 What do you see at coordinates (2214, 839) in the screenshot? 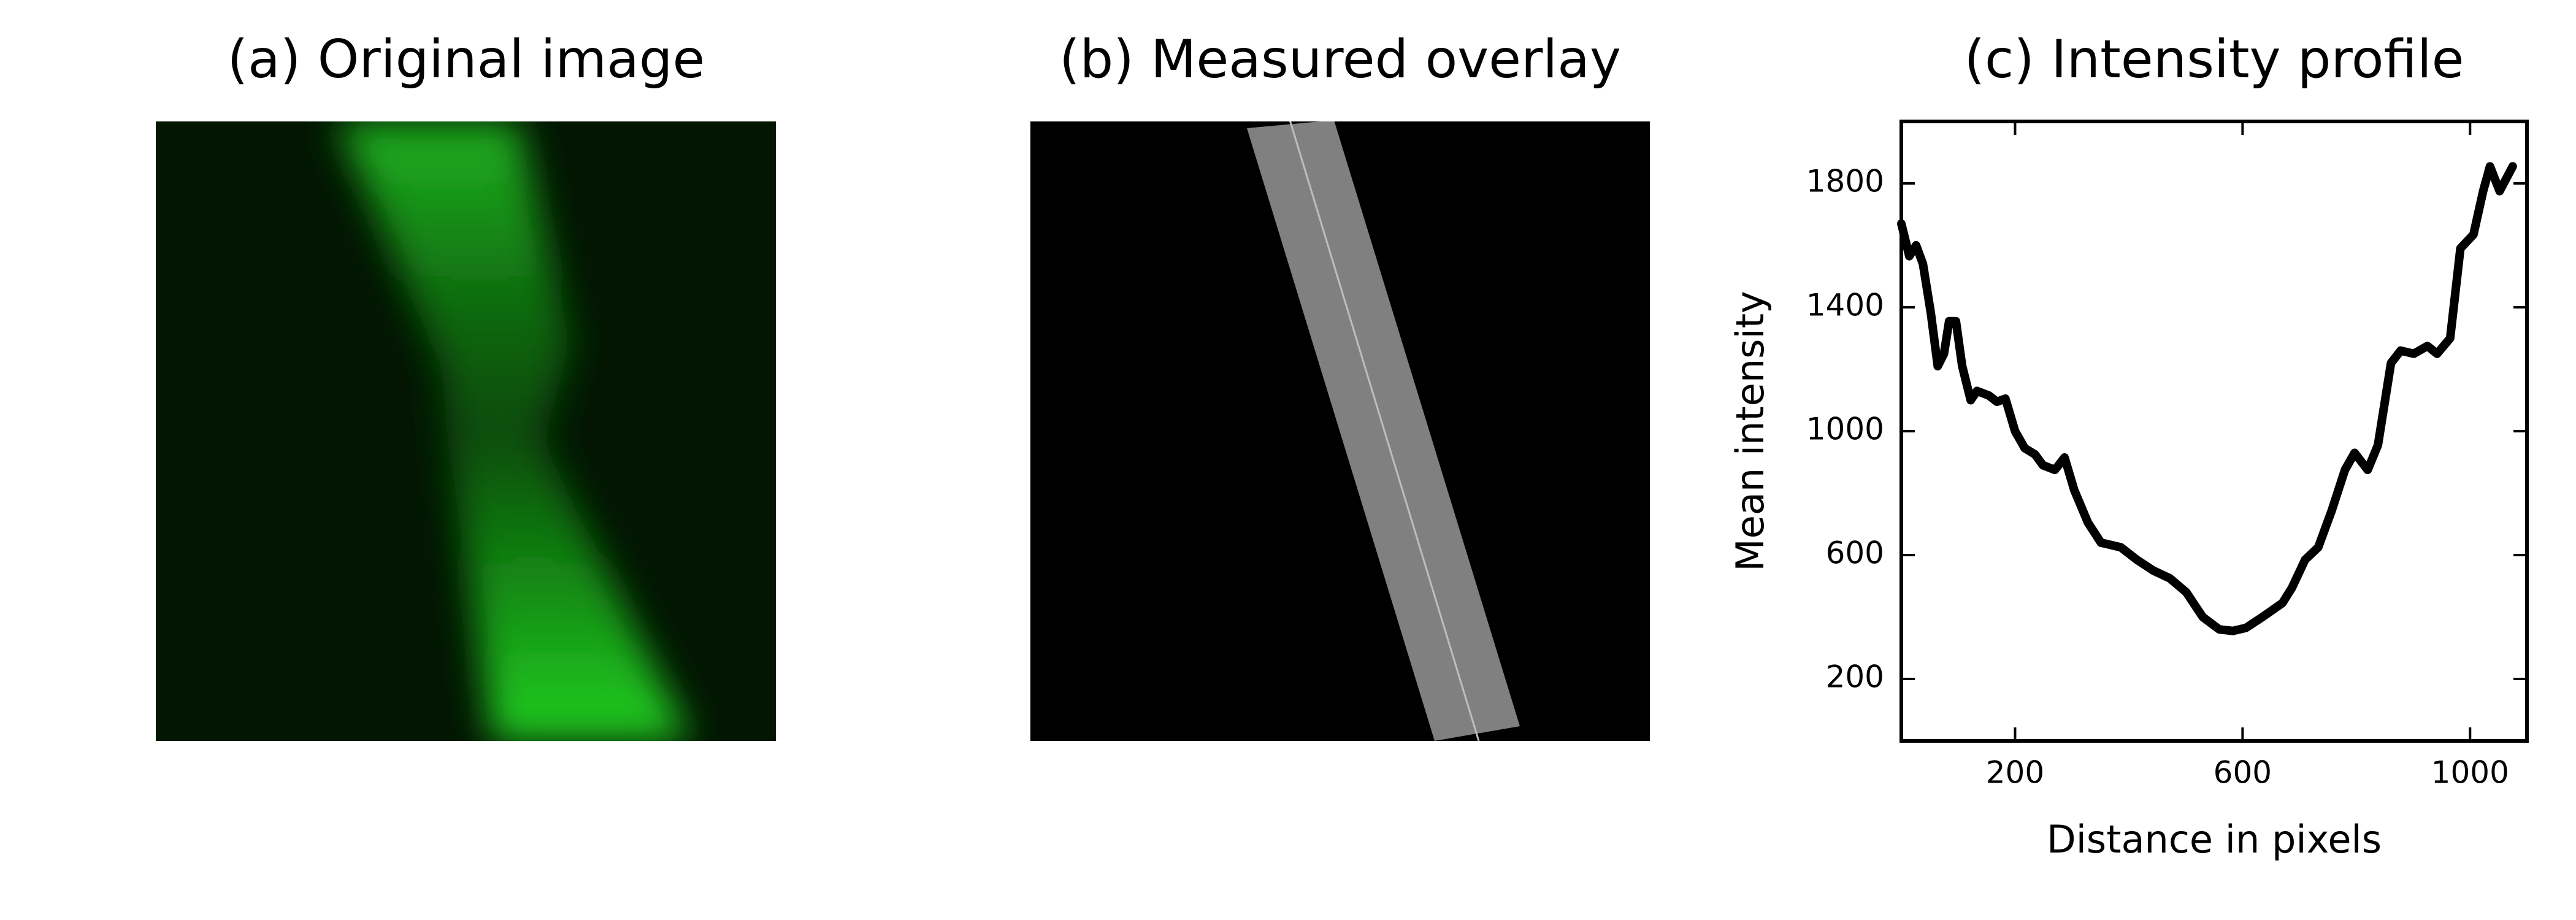
I see `x-axis-label: Distance in pixels` at bounding box center [2214, 839].